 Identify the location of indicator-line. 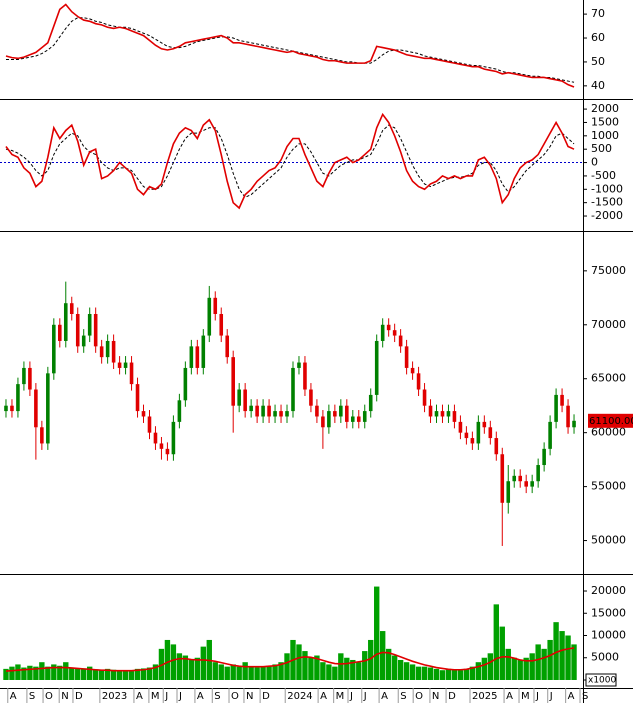
(290, 161).